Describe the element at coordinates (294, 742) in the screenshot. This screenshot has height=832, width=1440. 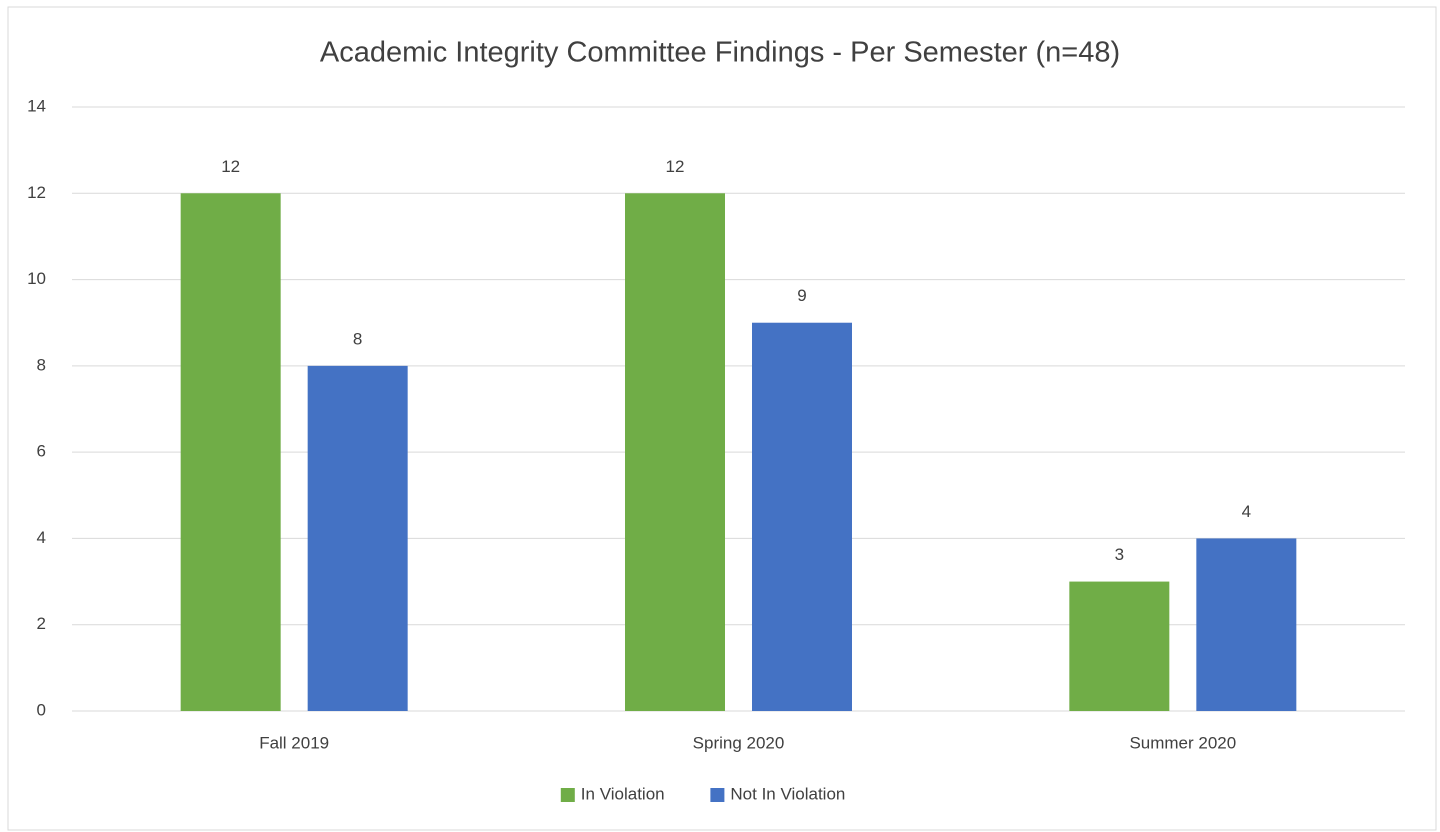
I see `x-tick-label: Fall 2019` at that location.